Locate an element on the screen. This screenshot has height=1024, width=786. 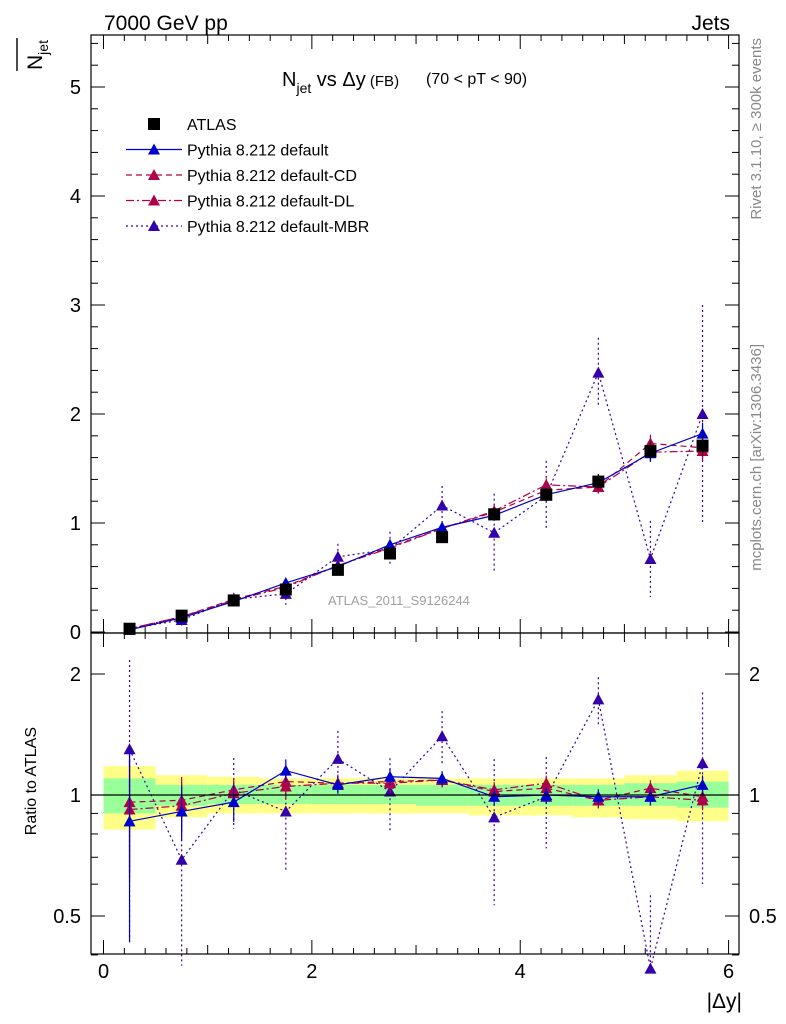
legend-item: Pythia 8.212 default-CD is located at coordinates (241, 176).